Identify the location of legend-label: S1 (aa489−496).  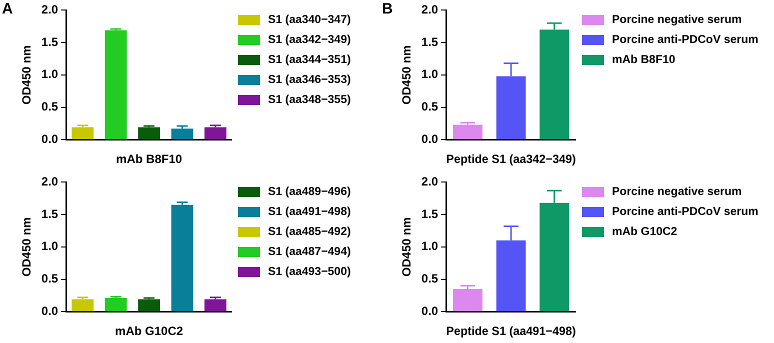
(309, 192).